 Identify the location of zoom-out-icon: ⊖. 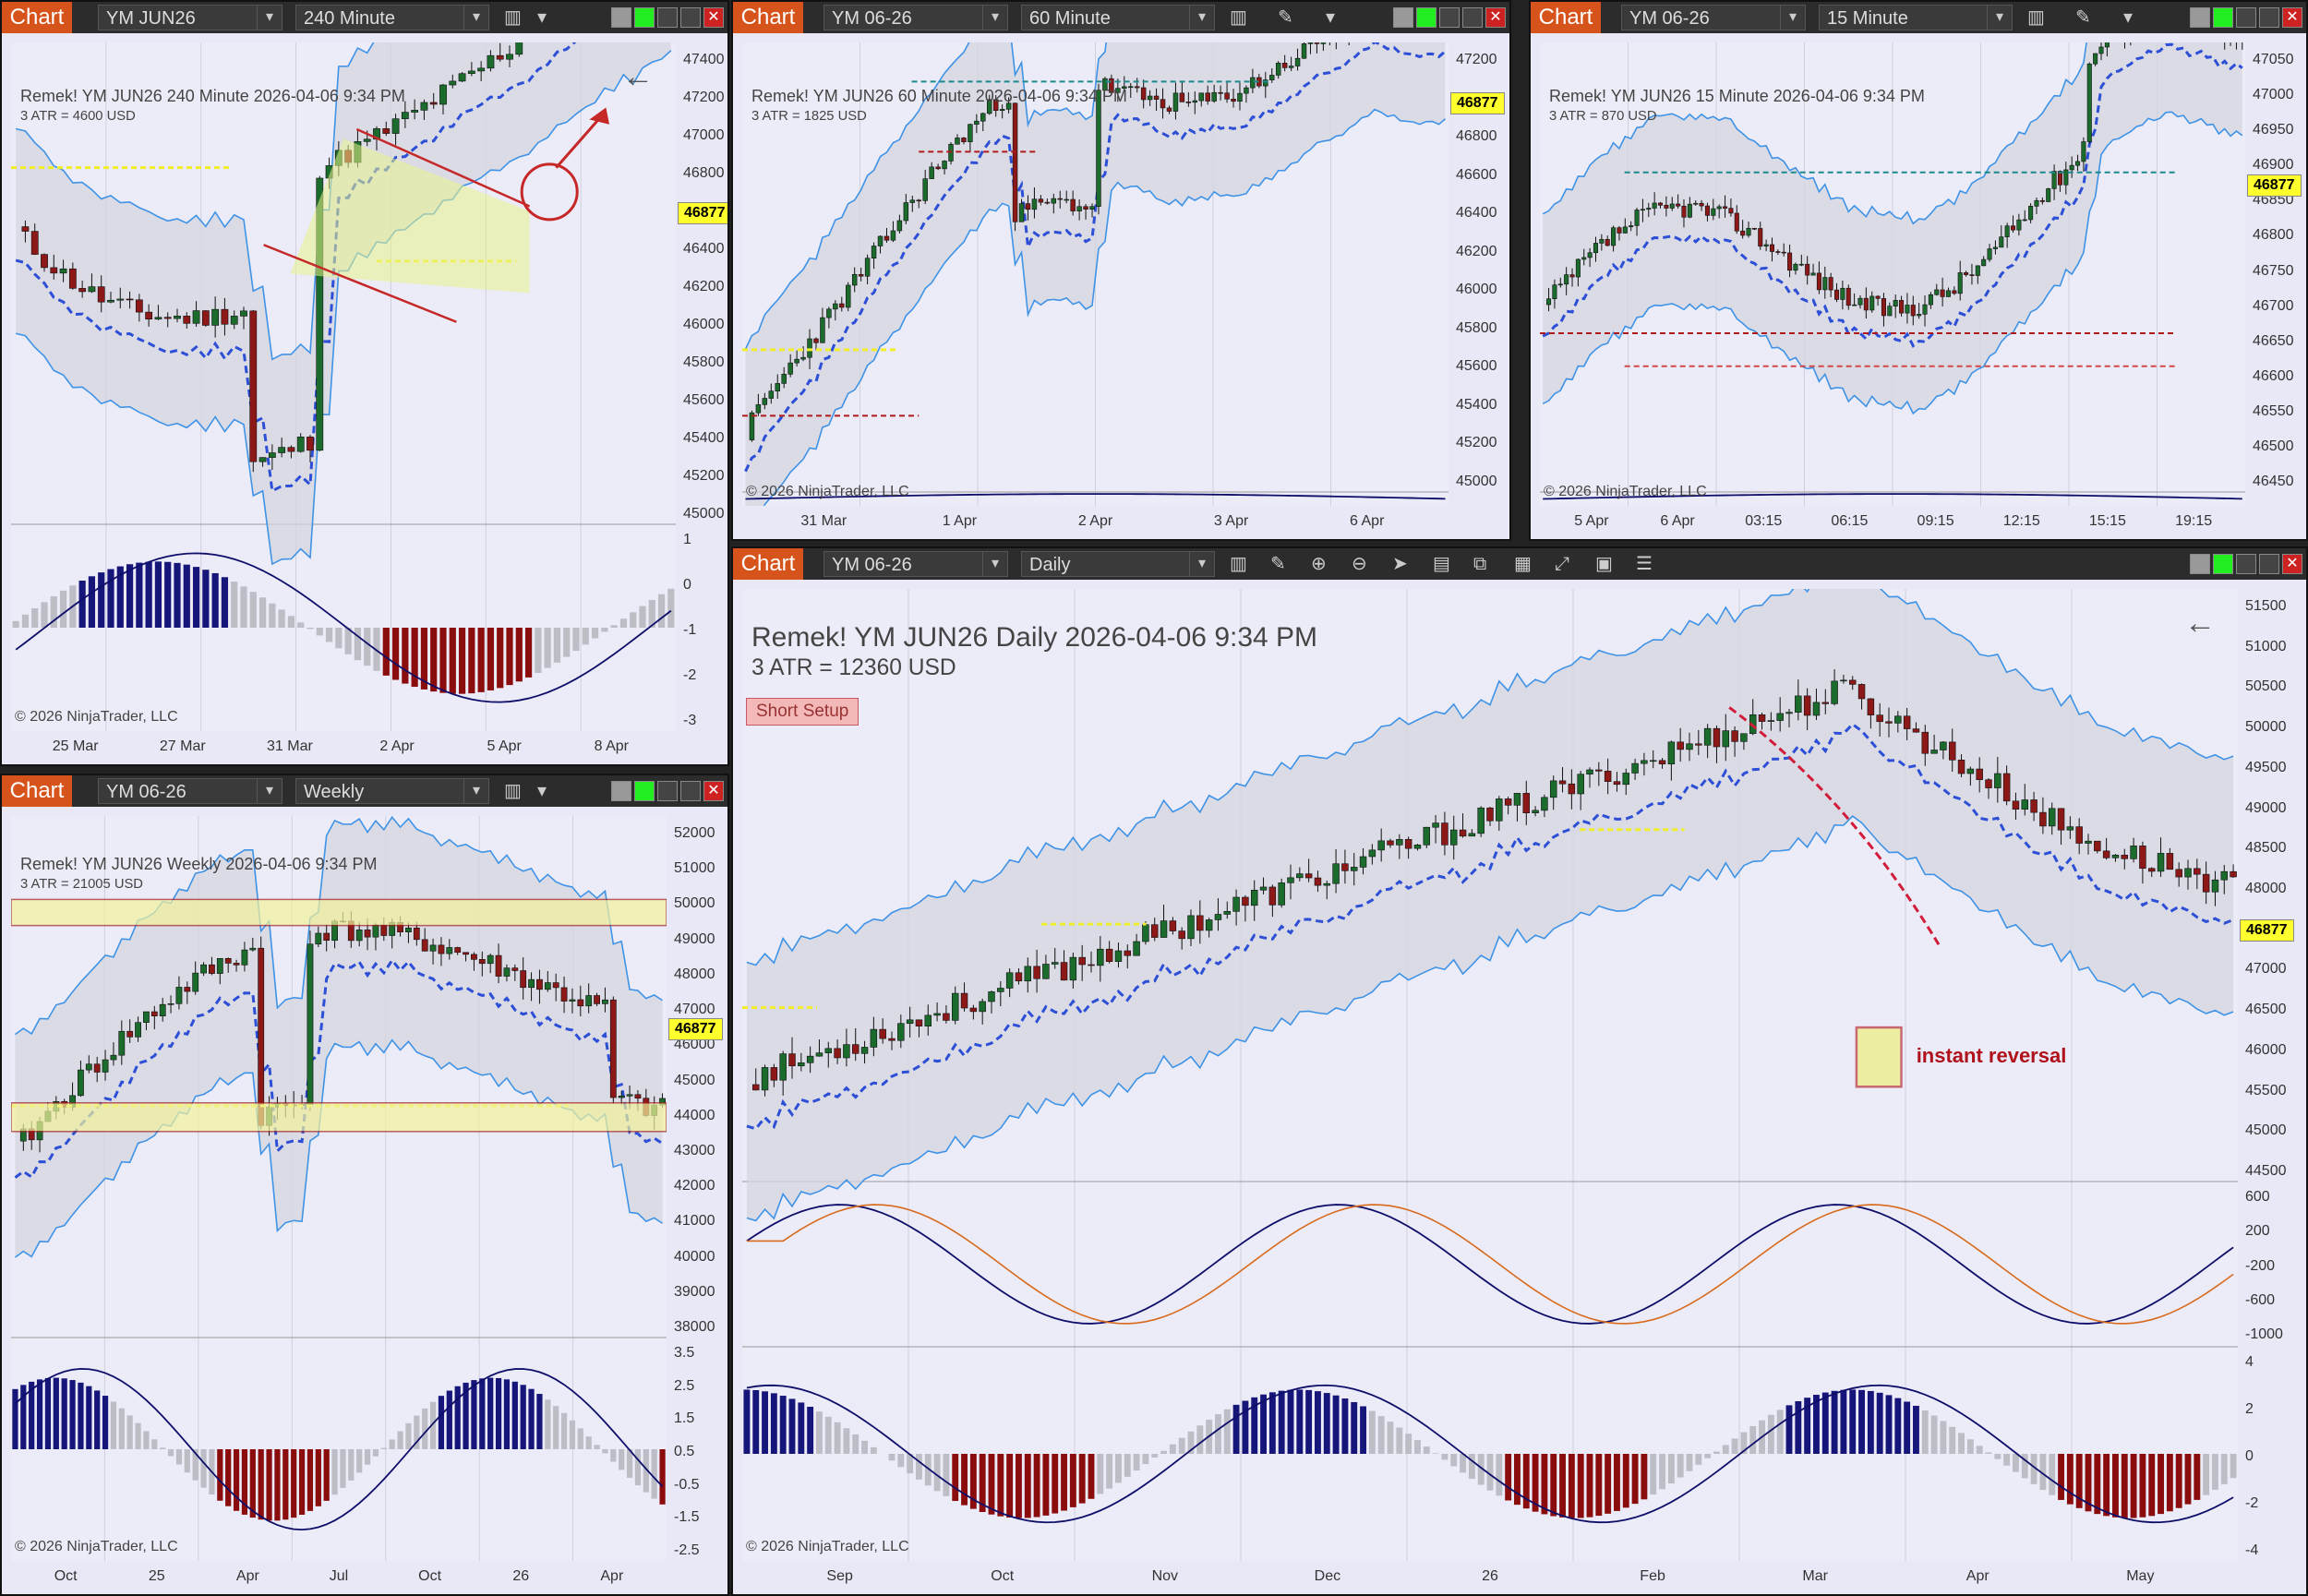
(1359, 564).